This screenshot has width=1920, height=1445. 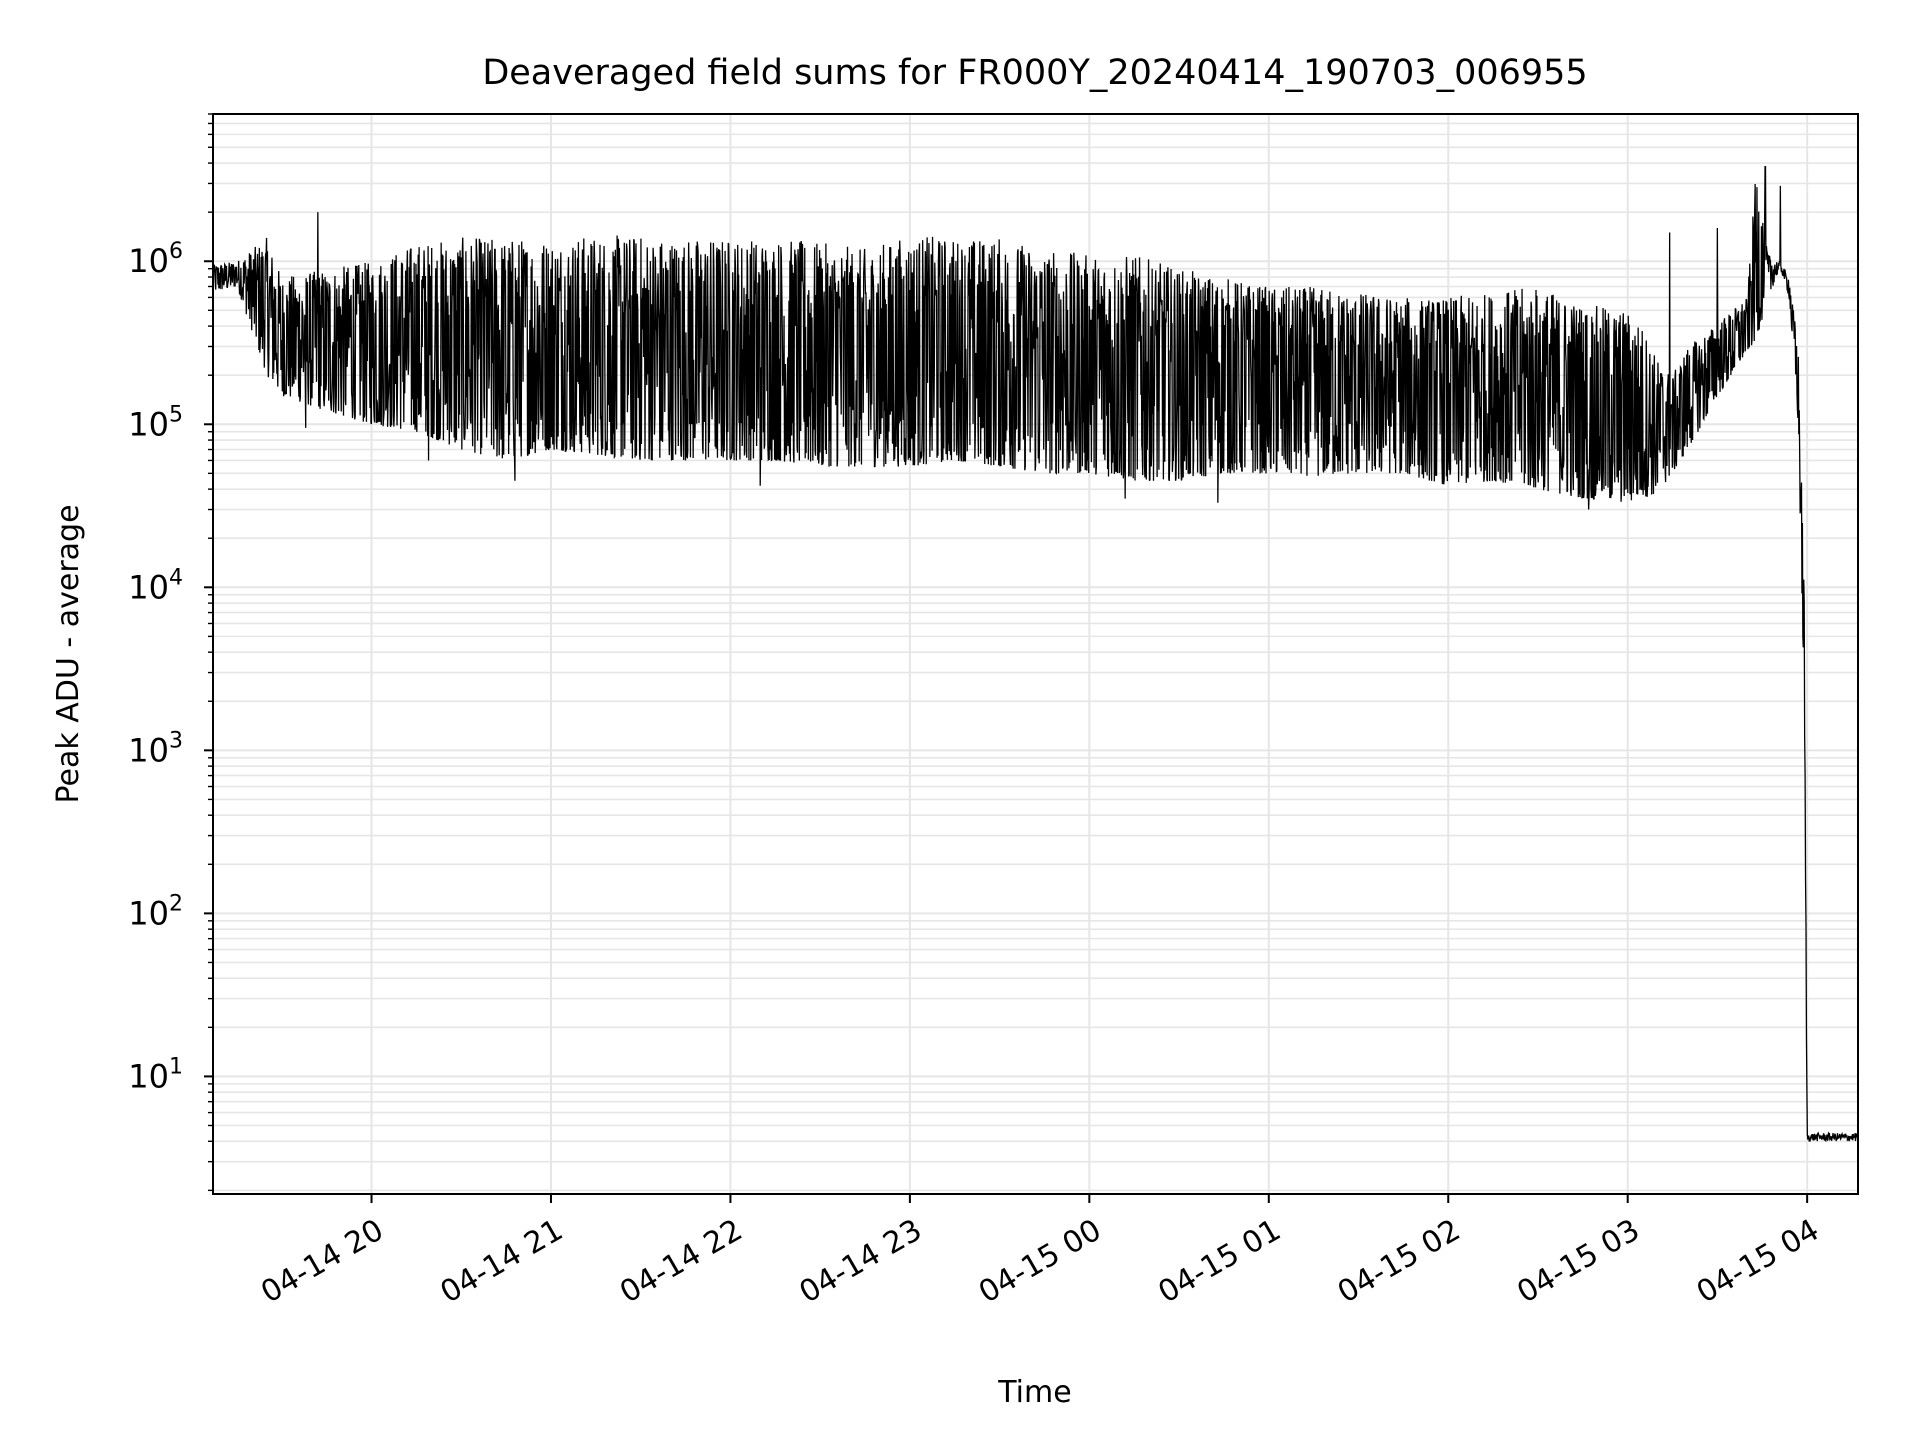 What do you see at coordinates (155, 748) in the screenshot?
I see `y-tick-label: 103` at bounding box center [155, 748].